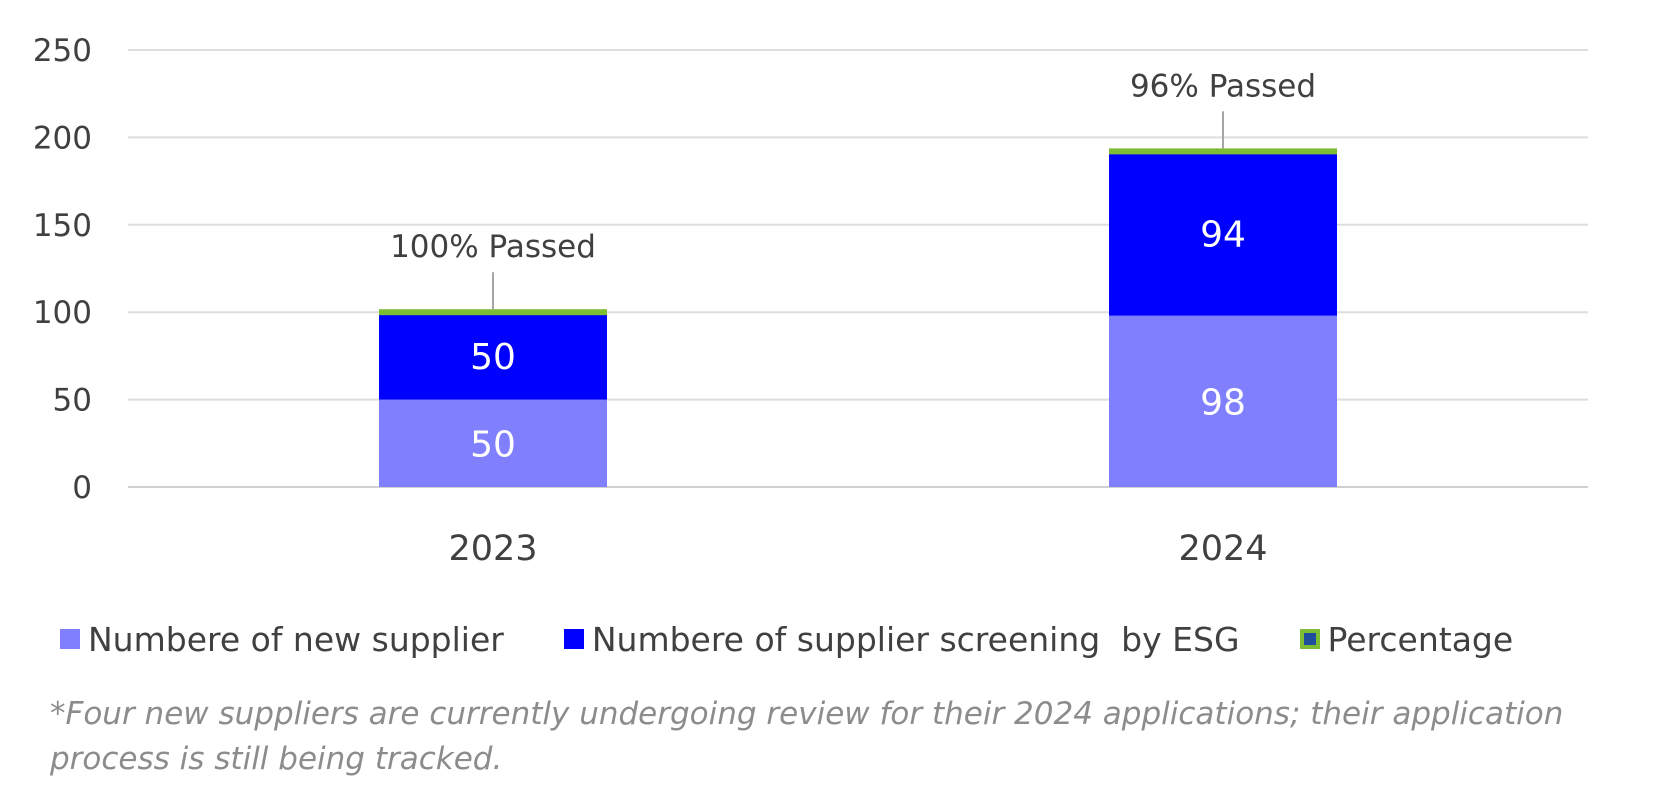 The width and height of the screenshot is (1673, 800). I want to click on bar-screening-2023, so click(493, 356).